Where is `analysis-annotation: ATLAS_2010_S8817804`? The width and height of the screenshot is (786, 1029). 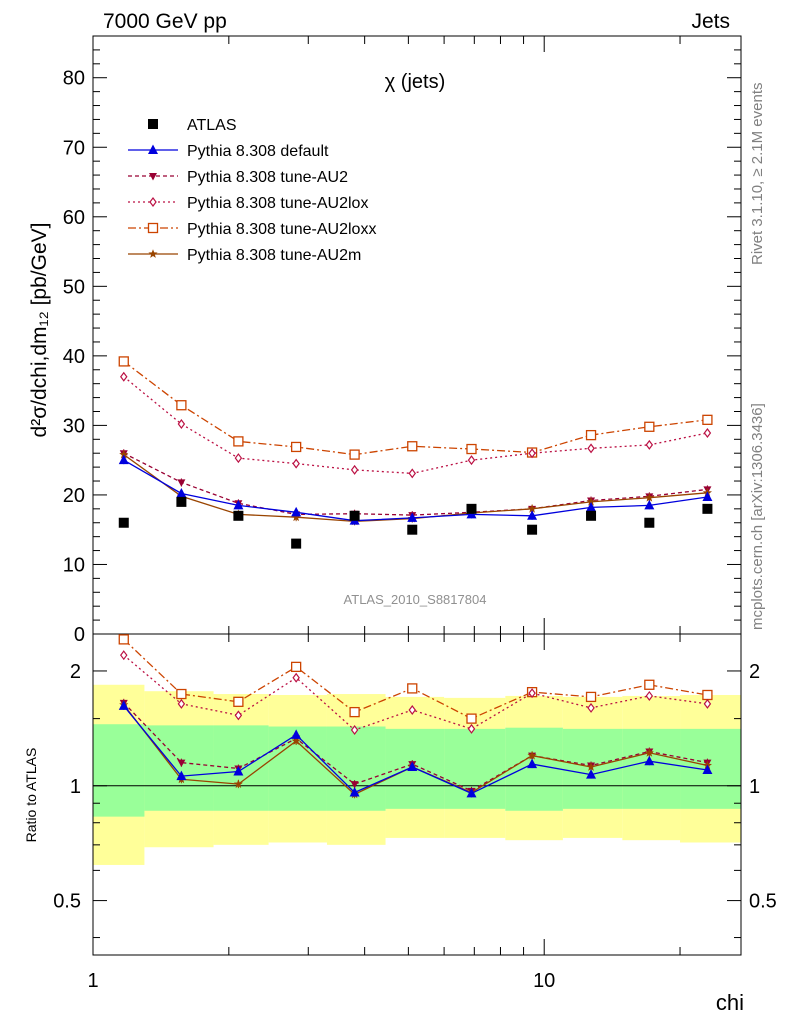
analysis-annotation: ATLAS_2010_S8817804 is located at coordinates (415, 599).